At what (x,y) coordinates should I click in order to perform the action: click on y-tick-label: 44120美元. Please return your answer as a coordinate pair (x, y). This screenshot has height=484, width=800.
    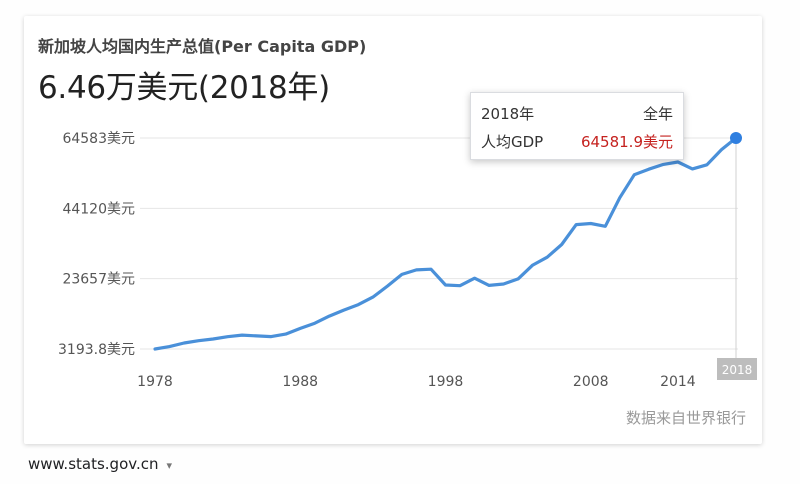
    Looking at the image, I should click on (98, 209).